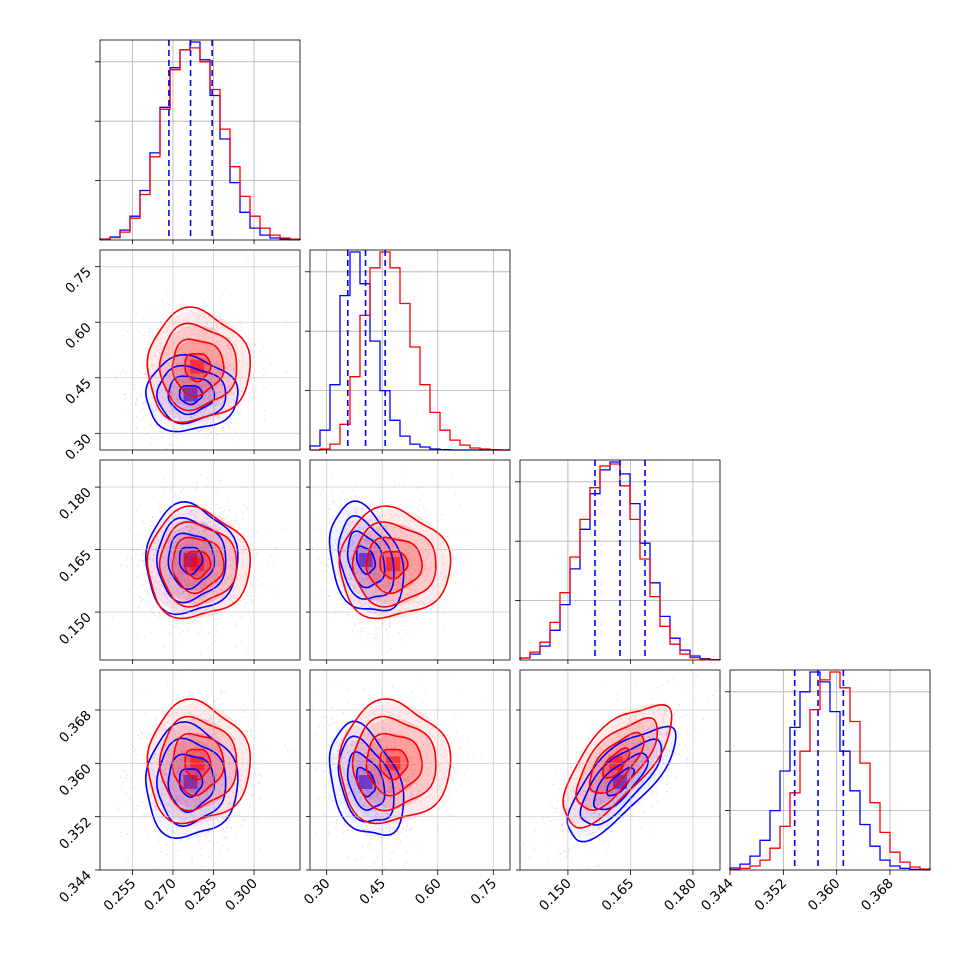 This screenshot has height=970, width=970. Describe the element at coordinates (75, 727) in the screenshot. I see `y-tick-label: 0.368` at that location.